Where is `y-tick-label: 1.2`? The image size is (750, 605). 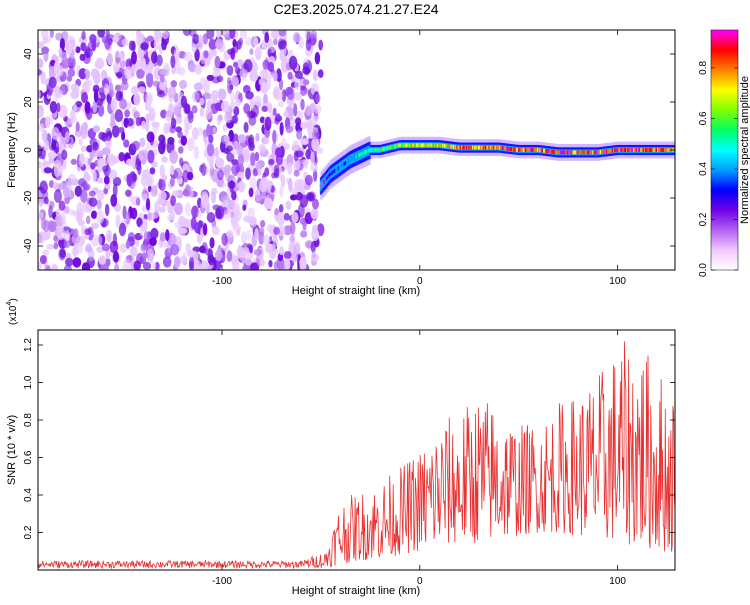 y-tick-label: 1.2 is located at coordinates (28, 345).